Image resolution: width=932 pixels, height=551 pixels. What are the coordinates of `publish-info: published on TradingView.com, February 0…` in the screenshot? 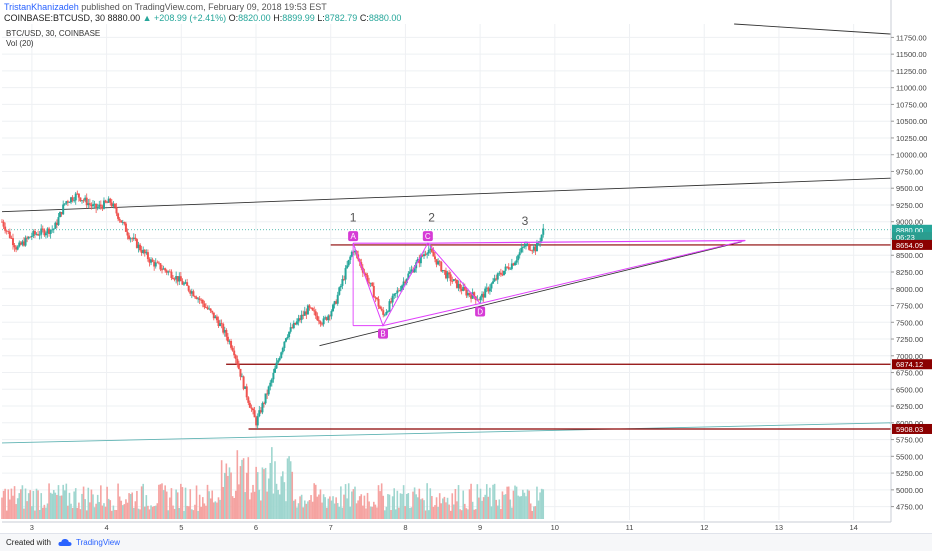 It's located at (202, 7).